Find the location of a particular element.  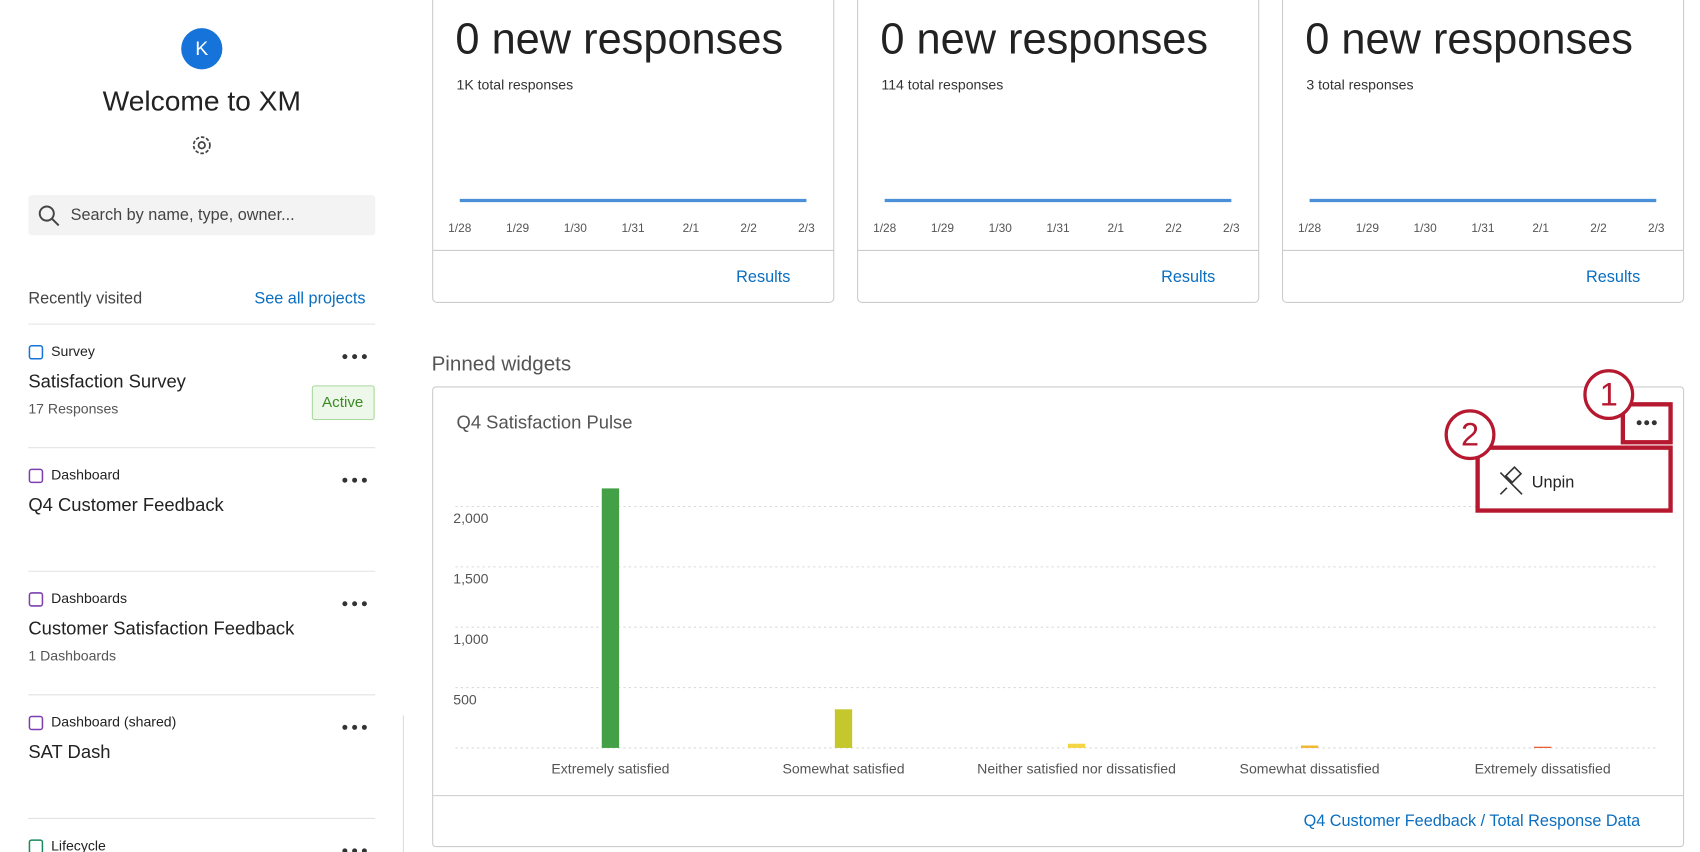

x-tick-label: Extremely dissatisfied is located at coordinates (1543, 768).